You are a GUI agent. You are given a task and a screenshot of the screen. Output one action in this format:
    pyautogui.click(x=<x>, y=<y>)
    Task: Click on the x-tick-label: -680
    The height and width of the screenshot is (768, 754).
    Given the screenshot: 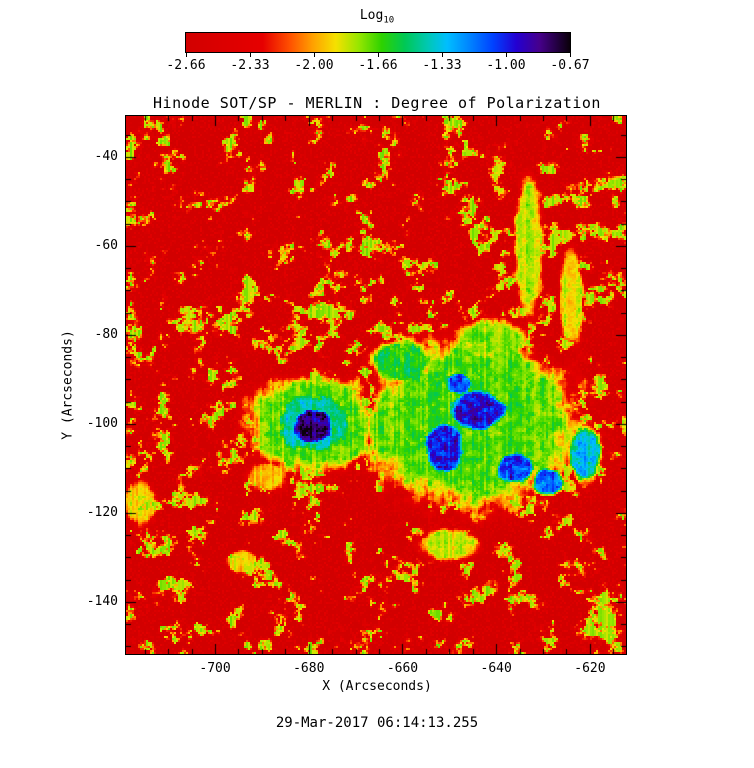 What is the action you would take?
    pyautogui.click(x=309, y=668)
    